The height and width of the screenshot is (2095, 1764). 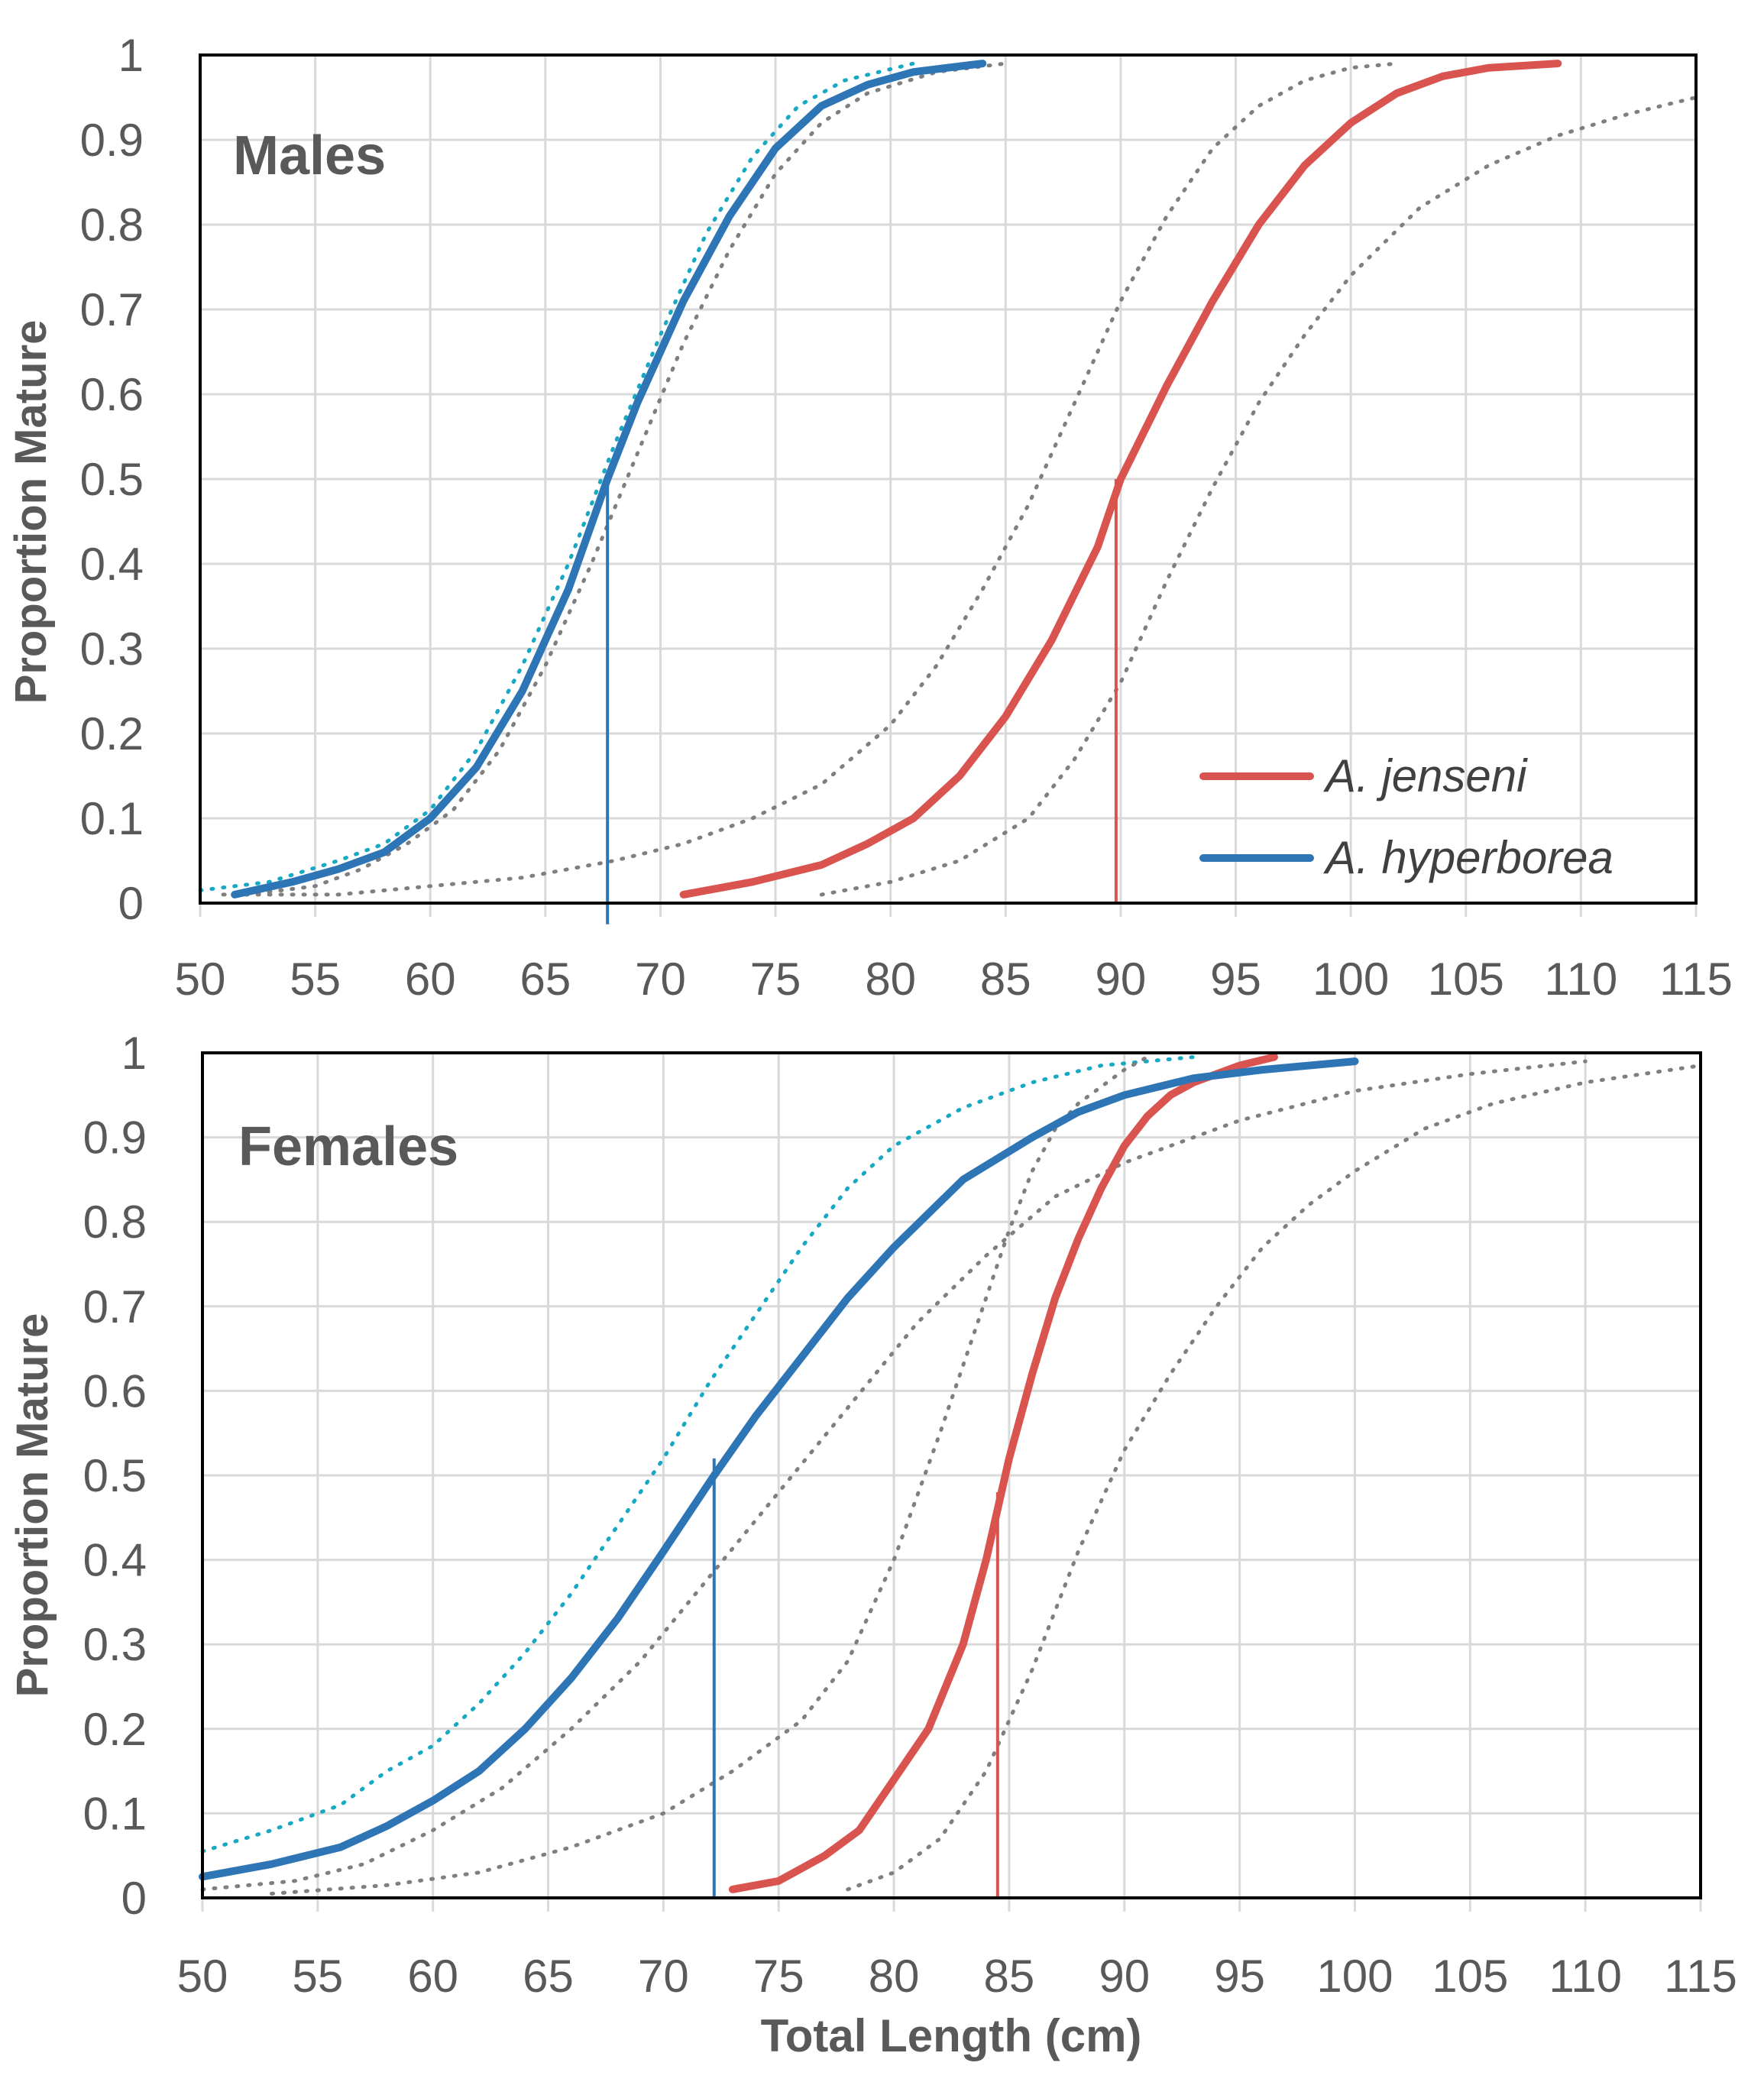 What do you see at coordinates (951, 2036) in the screenshot?
I see `x-axis-title: Total Length (cm)` at bounding box center [951, 2036].